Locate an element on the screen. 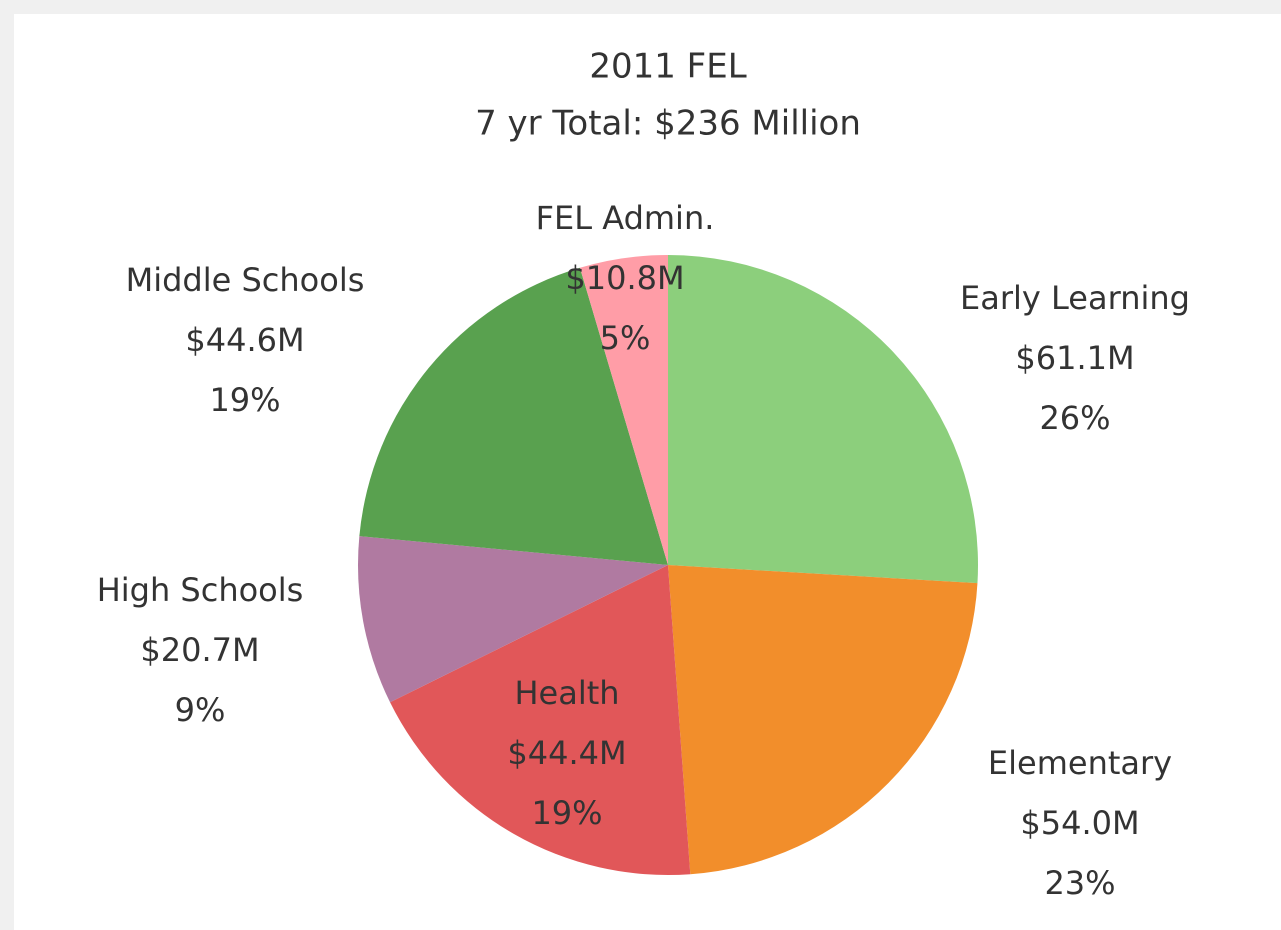 The height and width of the screenshot is (930, 1281). value-label: $10.8M is located at coordinates (624, 278).